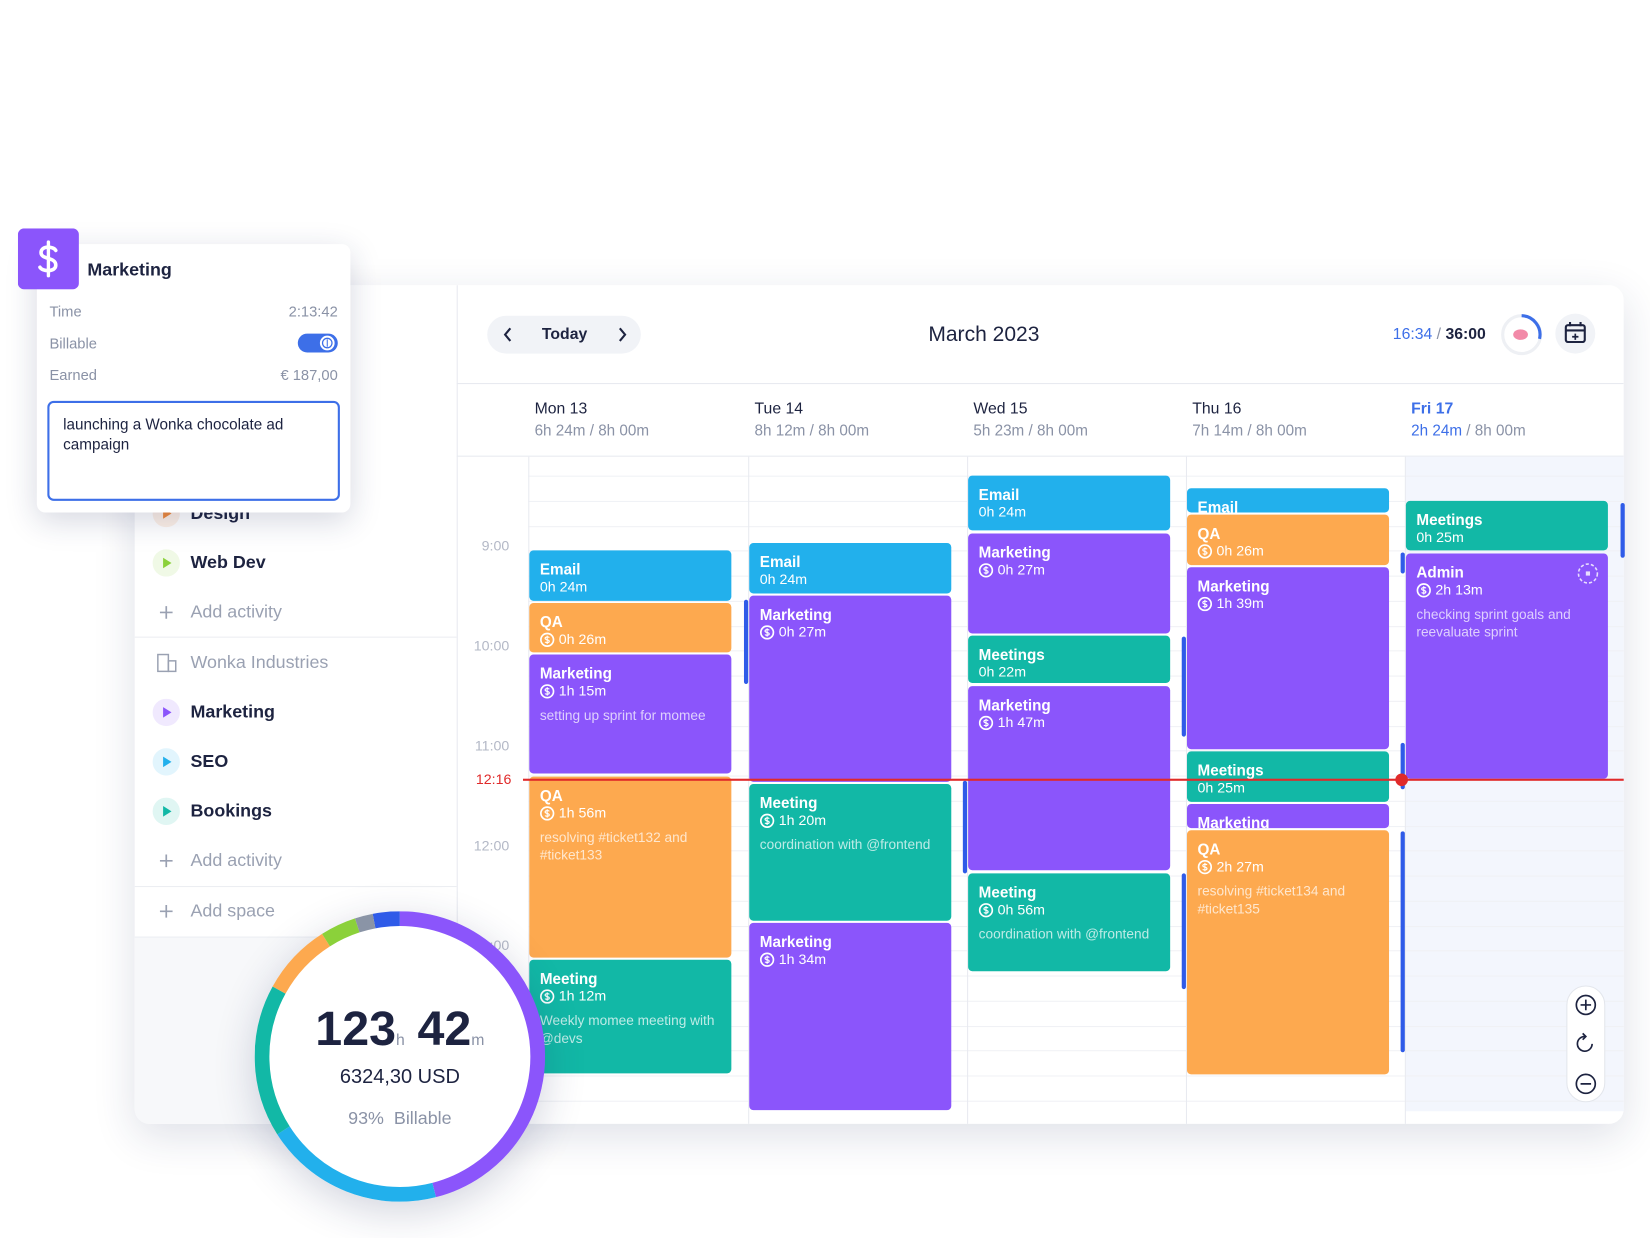  I want to click on day-name: Tue 14, so click(779, 408).